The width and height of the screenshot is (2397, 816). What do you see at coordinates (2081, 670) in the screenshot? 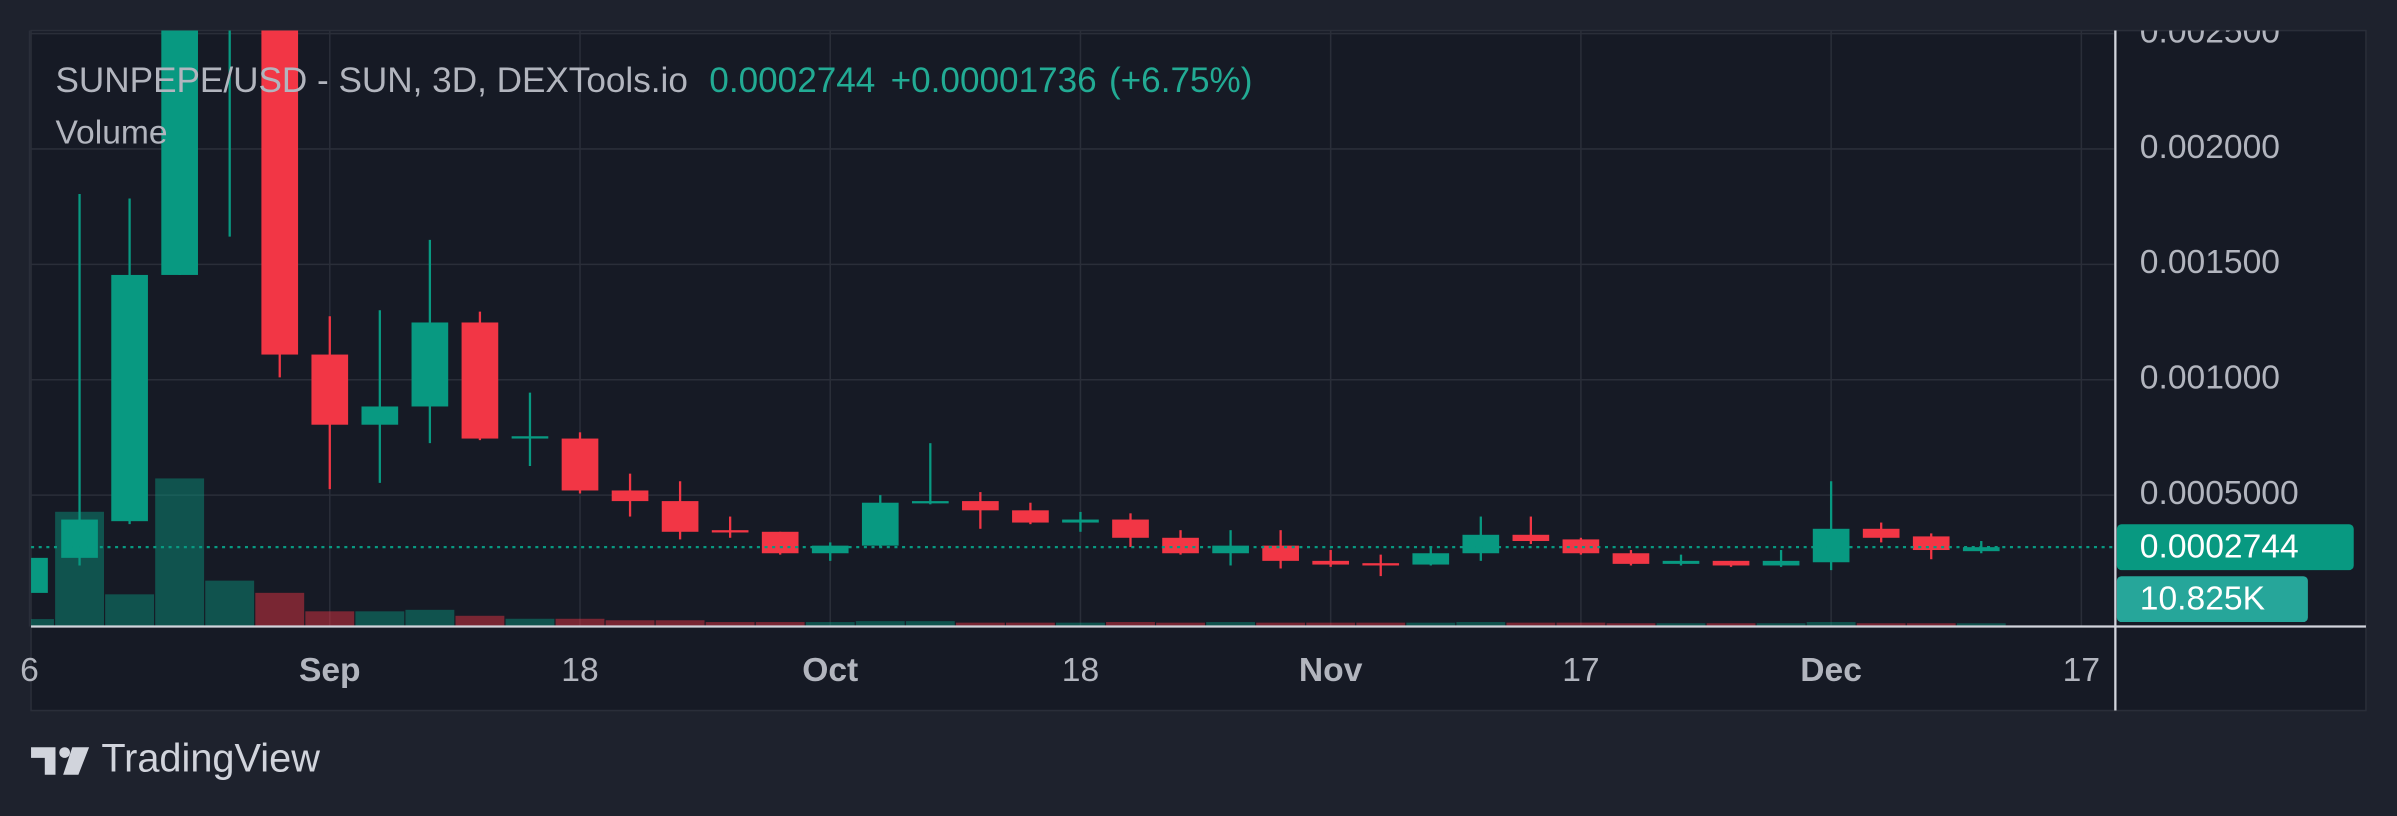
I see `x-tick-label: 17` at bounding box center [2081, 670].